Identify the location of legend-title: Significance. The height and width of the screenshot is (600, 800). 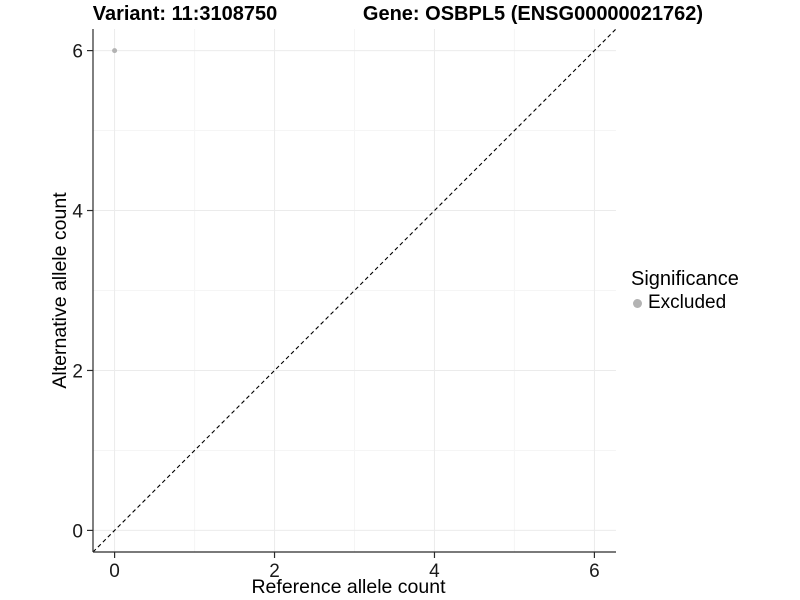
(685, 279).